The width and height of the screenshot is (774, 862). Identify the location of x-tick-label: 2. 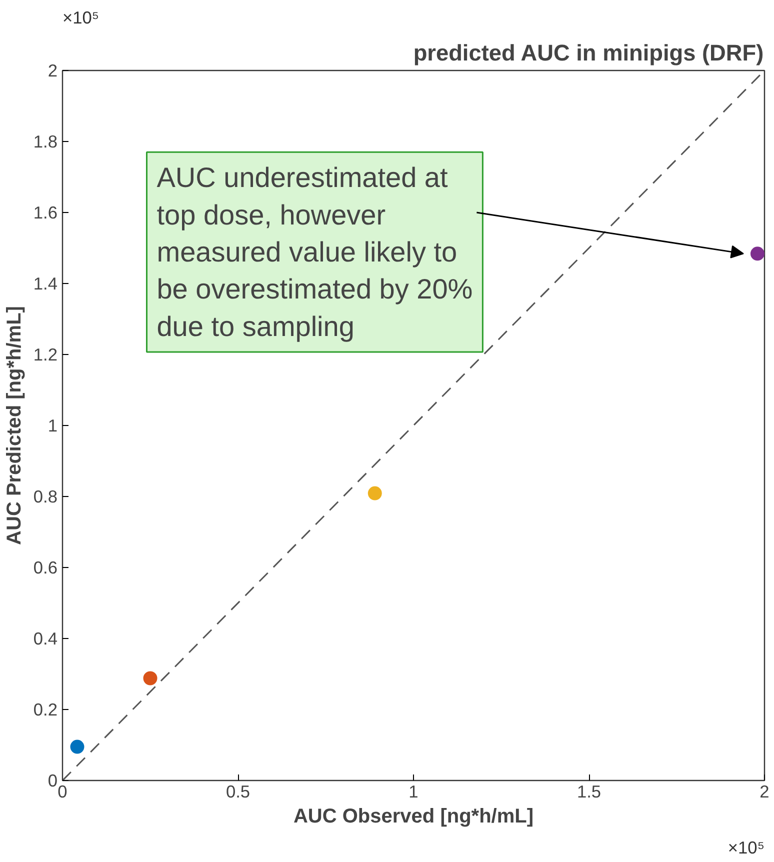
(765, 792).